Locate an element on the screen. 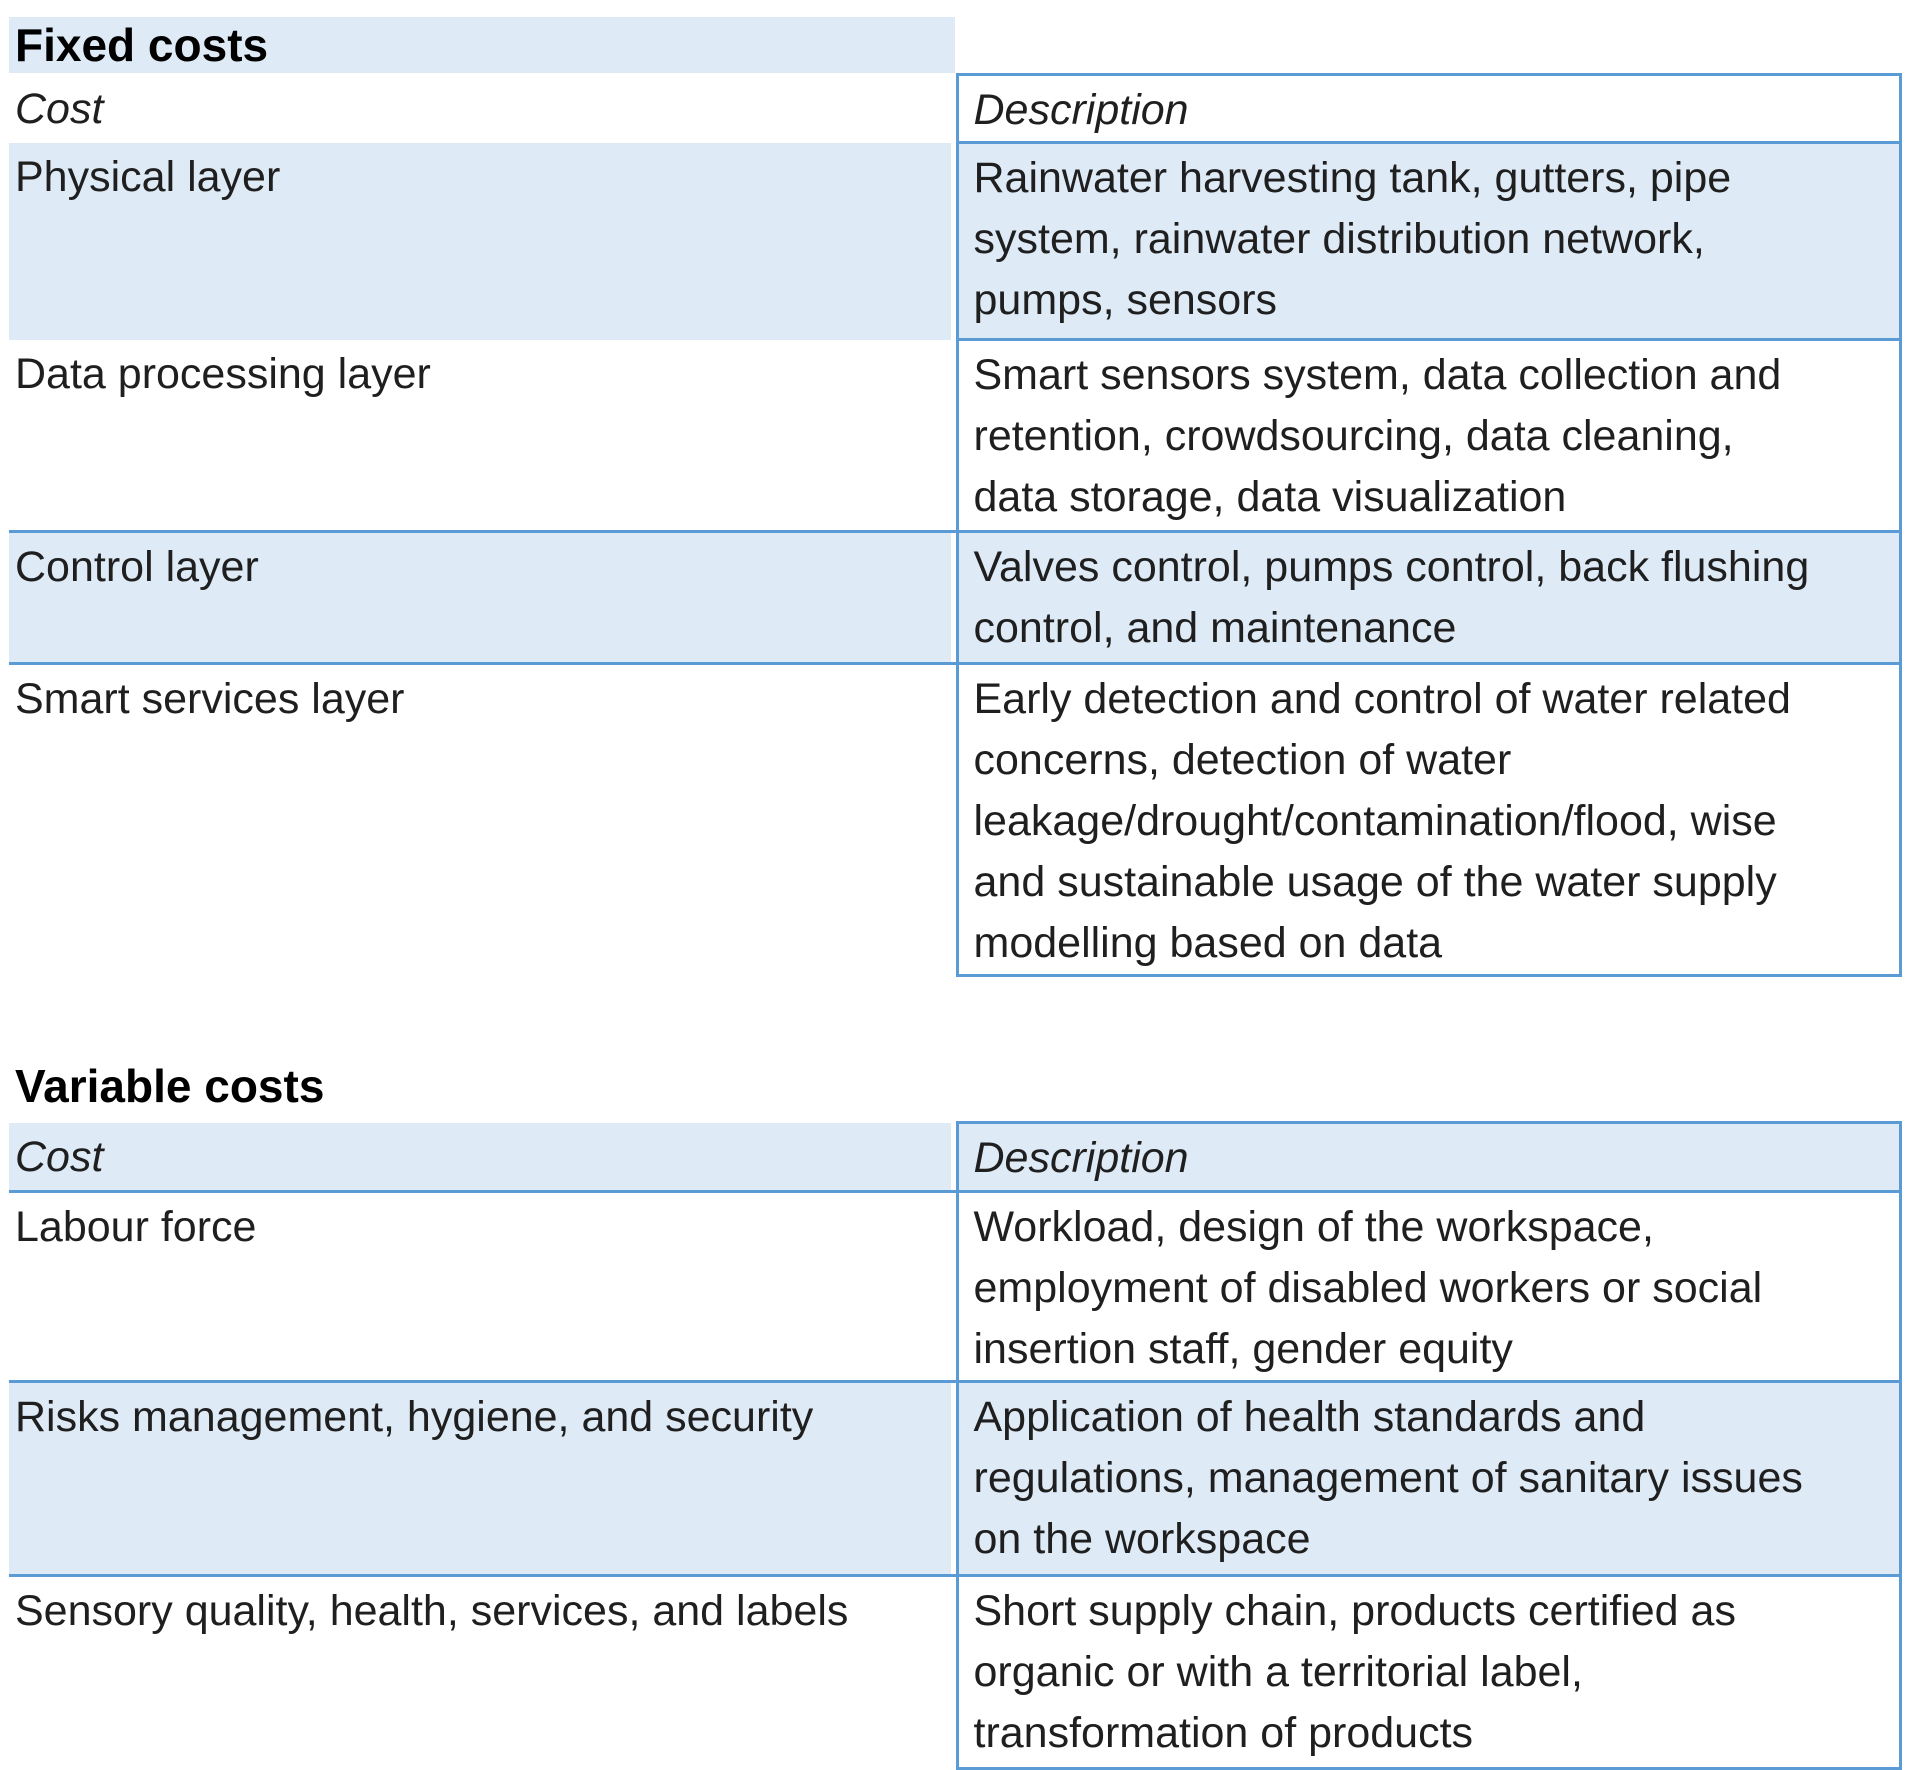 This screenshot has height=1770, width=1920. variable-cost-column-header: Cost is located at coordinates (483, 1157).